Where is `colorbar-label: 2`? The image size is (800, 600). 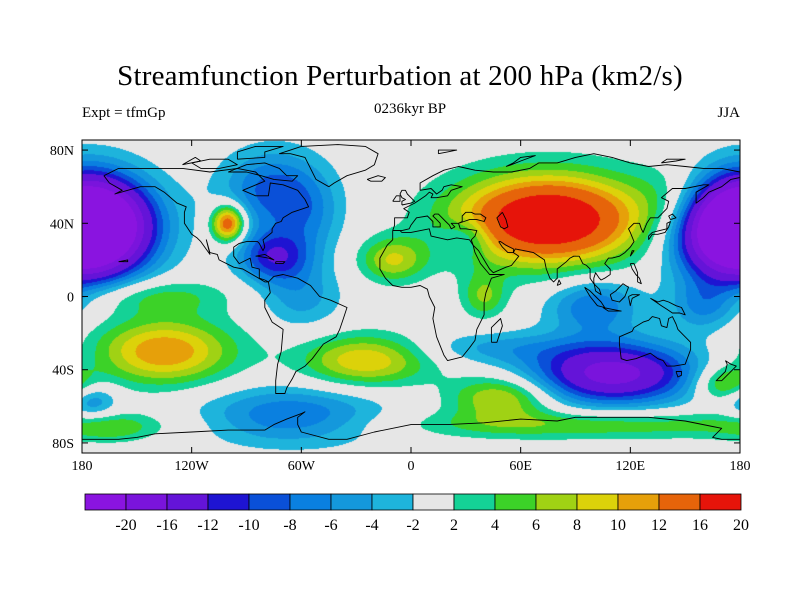 colorbar-label: 2 is located at coordinates (454, 525).